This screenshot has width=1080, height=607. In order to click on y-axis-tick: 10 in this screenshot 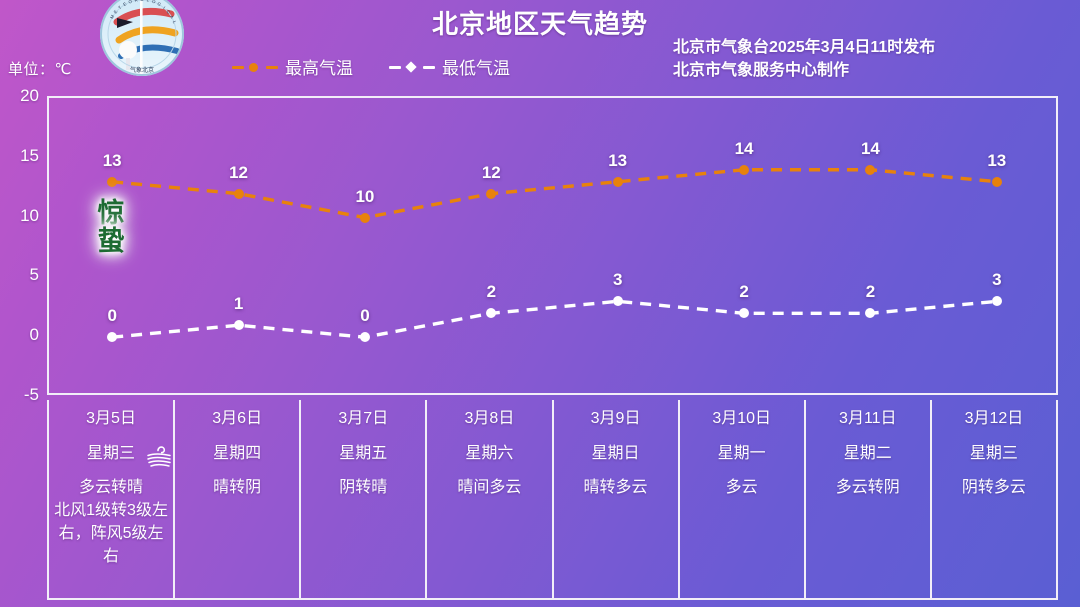, I will do `click(29, 215)`.